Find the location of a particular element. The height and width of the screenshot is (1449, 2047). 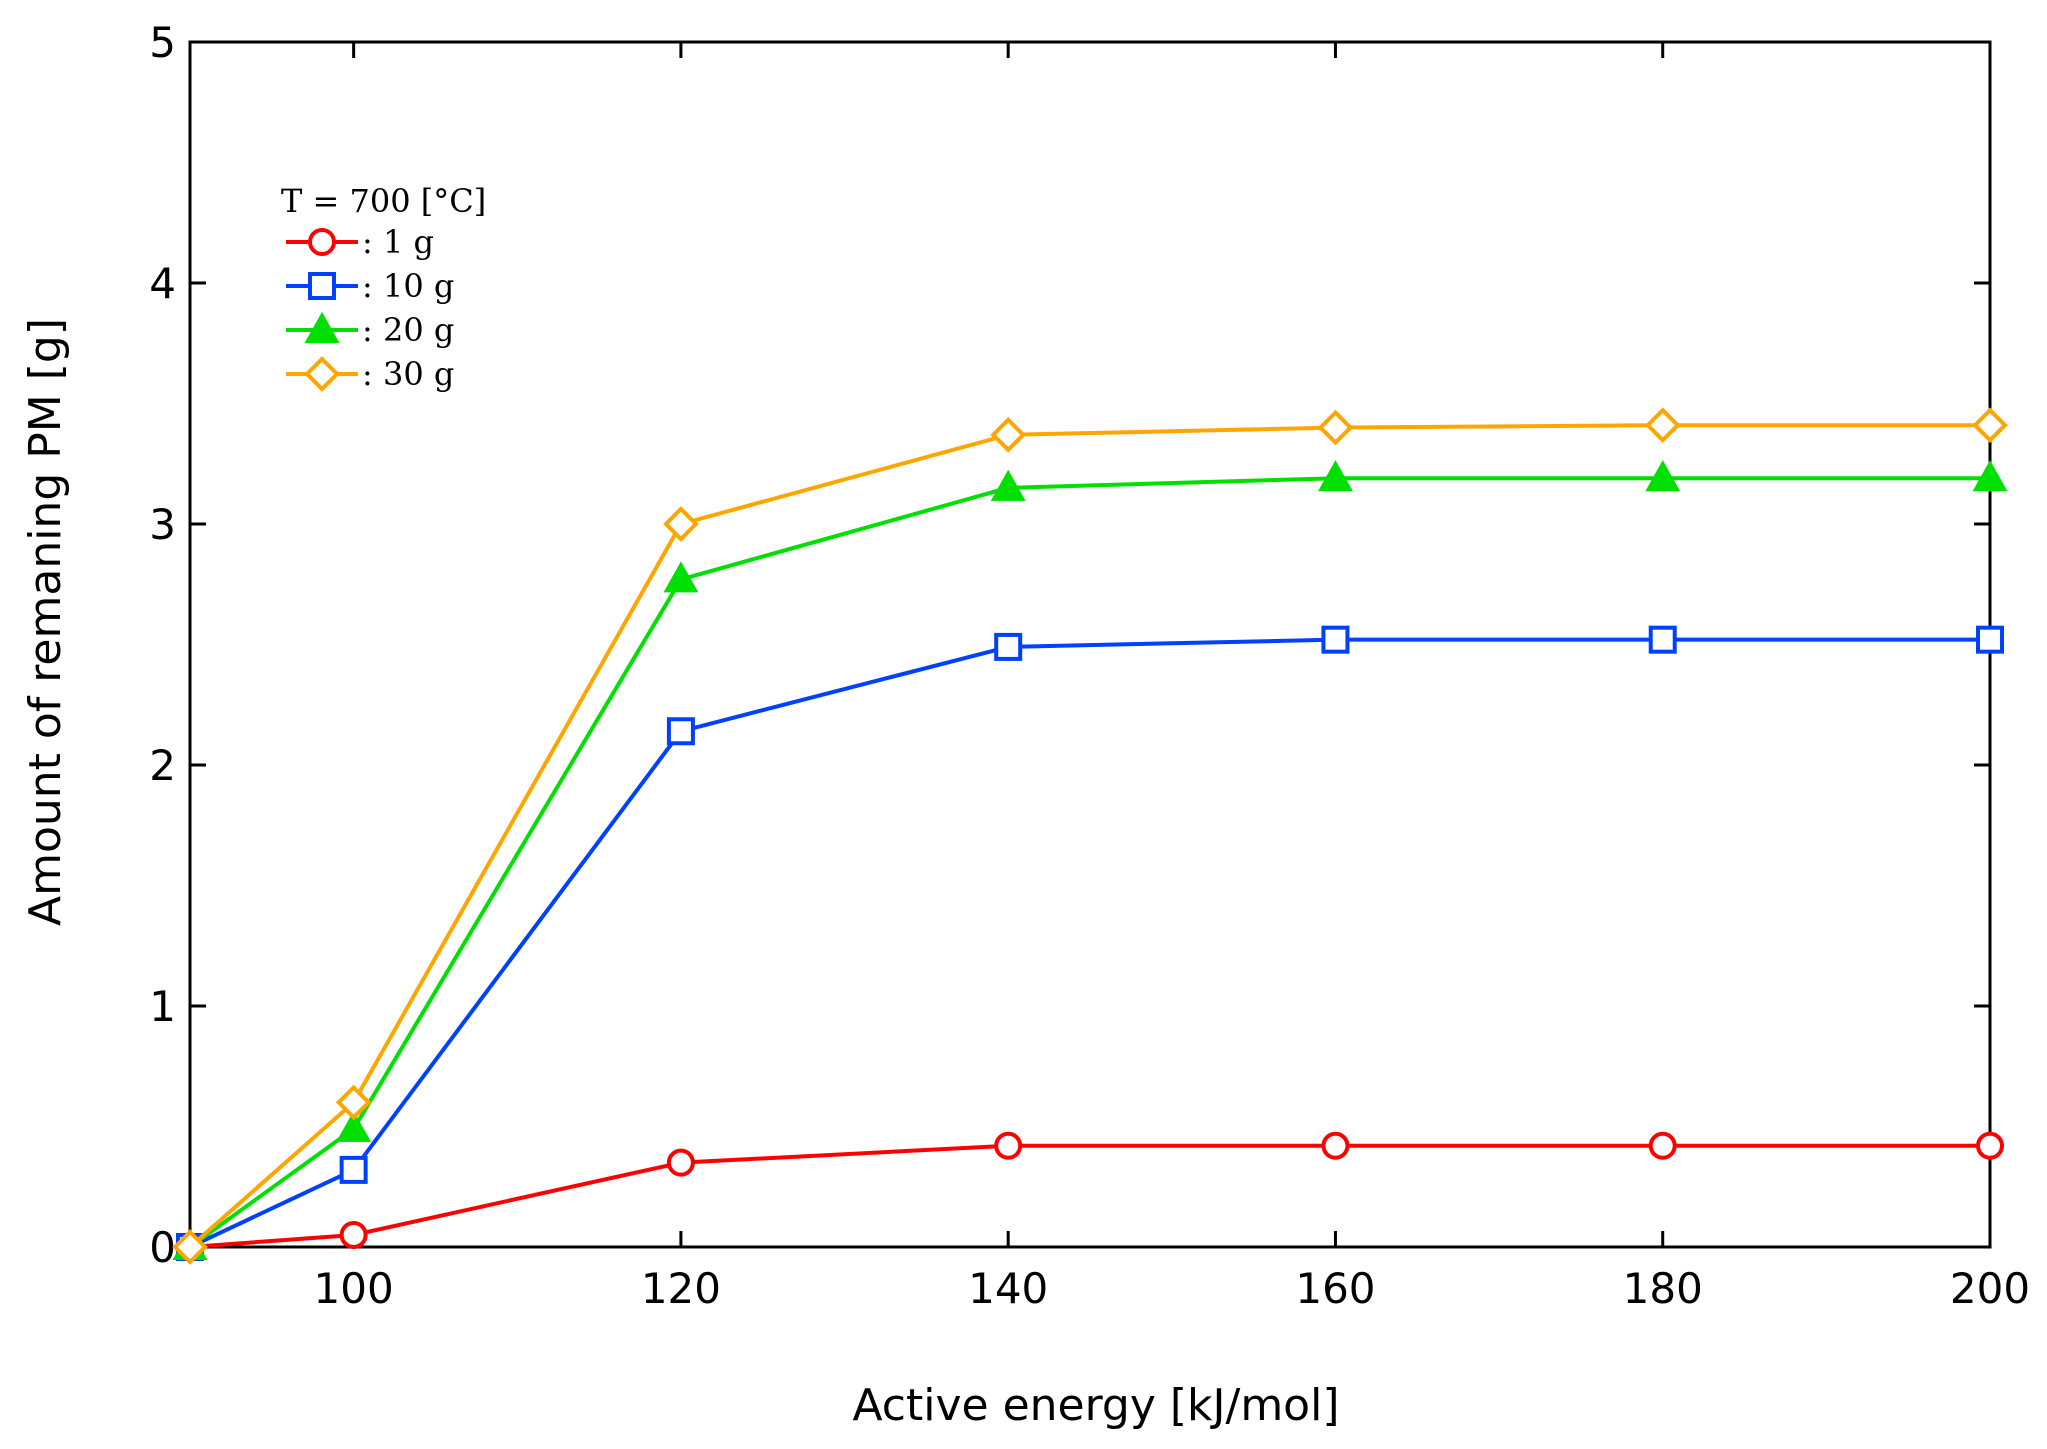

legend-label-4: : 30 g is located at coordinates (408, 374).